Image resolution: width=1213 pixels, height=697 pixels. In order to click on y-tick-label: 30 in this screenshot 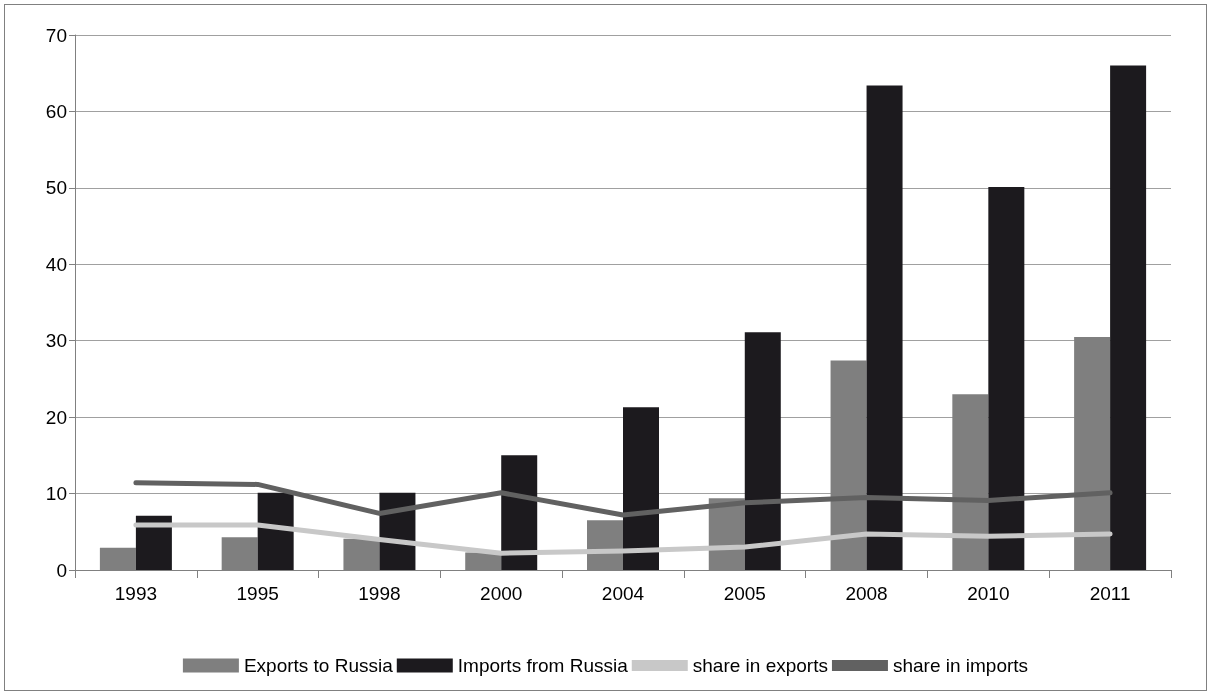, I will do `click(56, 341)`.